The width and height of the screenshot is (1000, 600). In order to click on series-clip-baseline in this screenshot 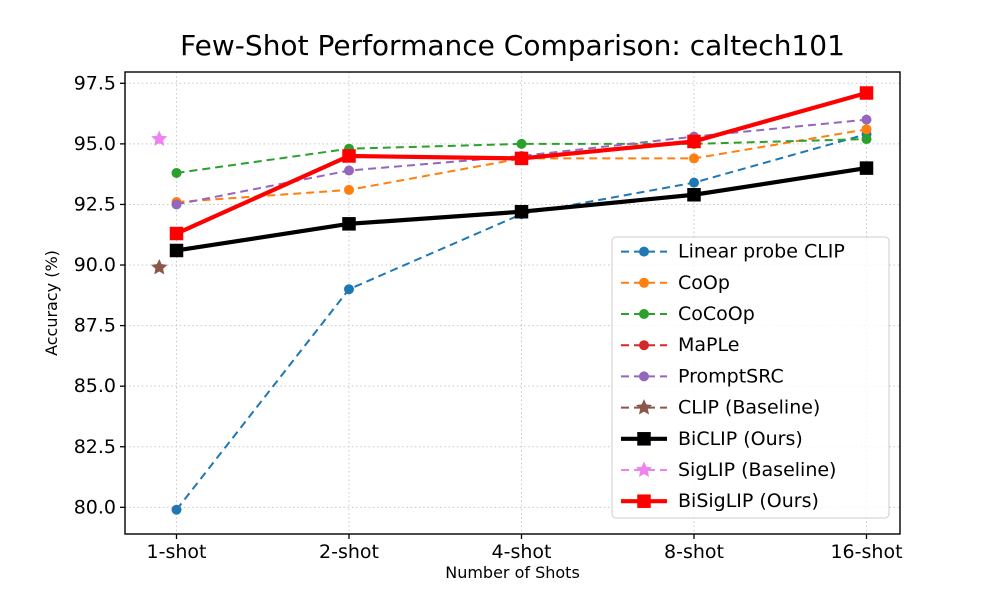, I will do `click(159, 266)`.